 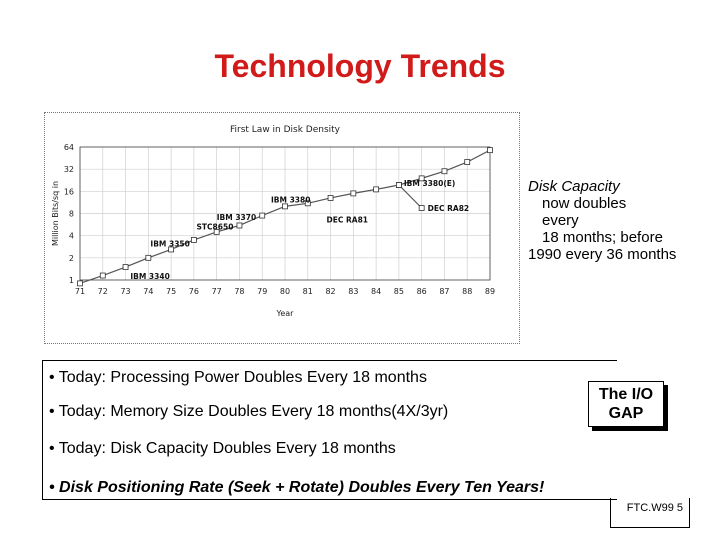 What do you see at coordinates (69, 191) in the screenshot?
I see `y-tick-label: 16` at bounding box center [69, 191].